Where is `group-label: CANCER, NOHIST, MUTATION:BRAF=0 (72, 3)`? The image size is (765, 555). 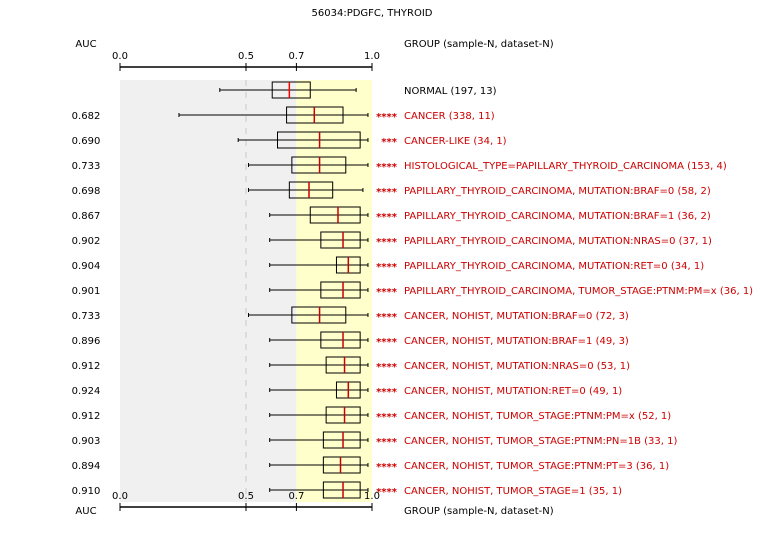 group-label: CANCER, NOHIST, MUTATION:BRAF=0 (72, 3) is located at coordinates (516, 316).